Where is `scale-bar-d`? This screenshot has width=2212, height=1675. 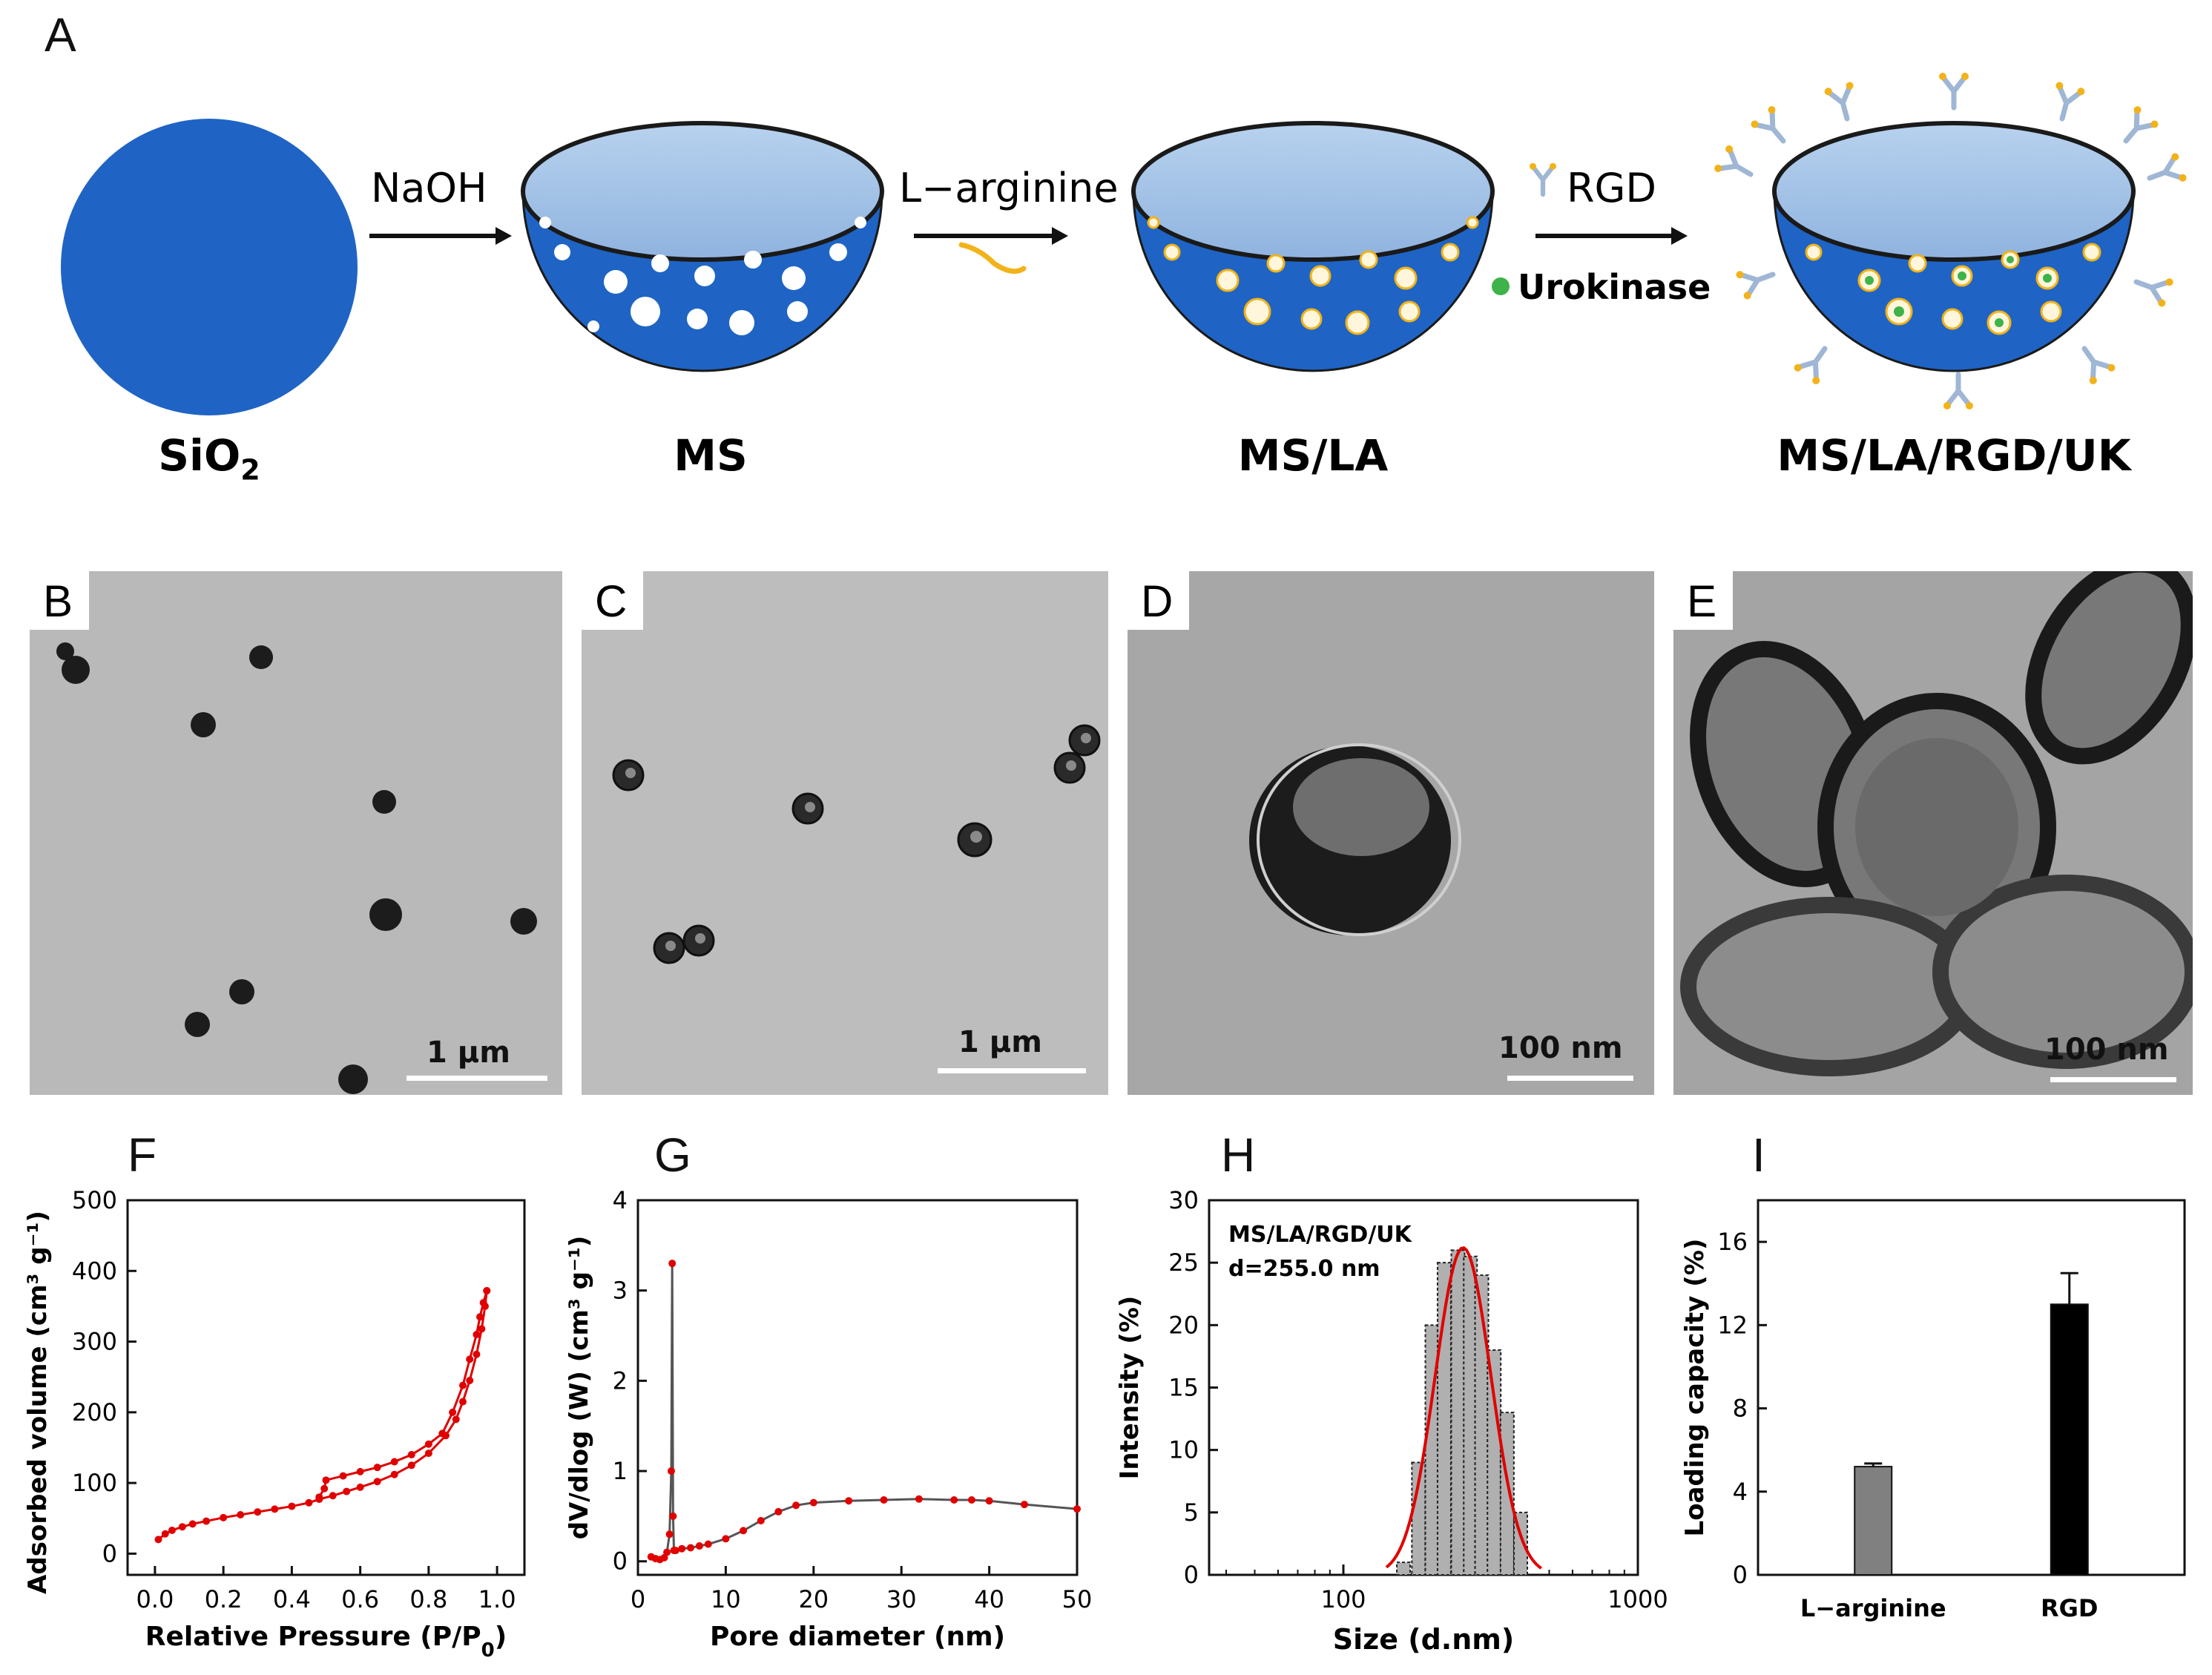 scale-bar-d is located at coordinates (1570, 1078).